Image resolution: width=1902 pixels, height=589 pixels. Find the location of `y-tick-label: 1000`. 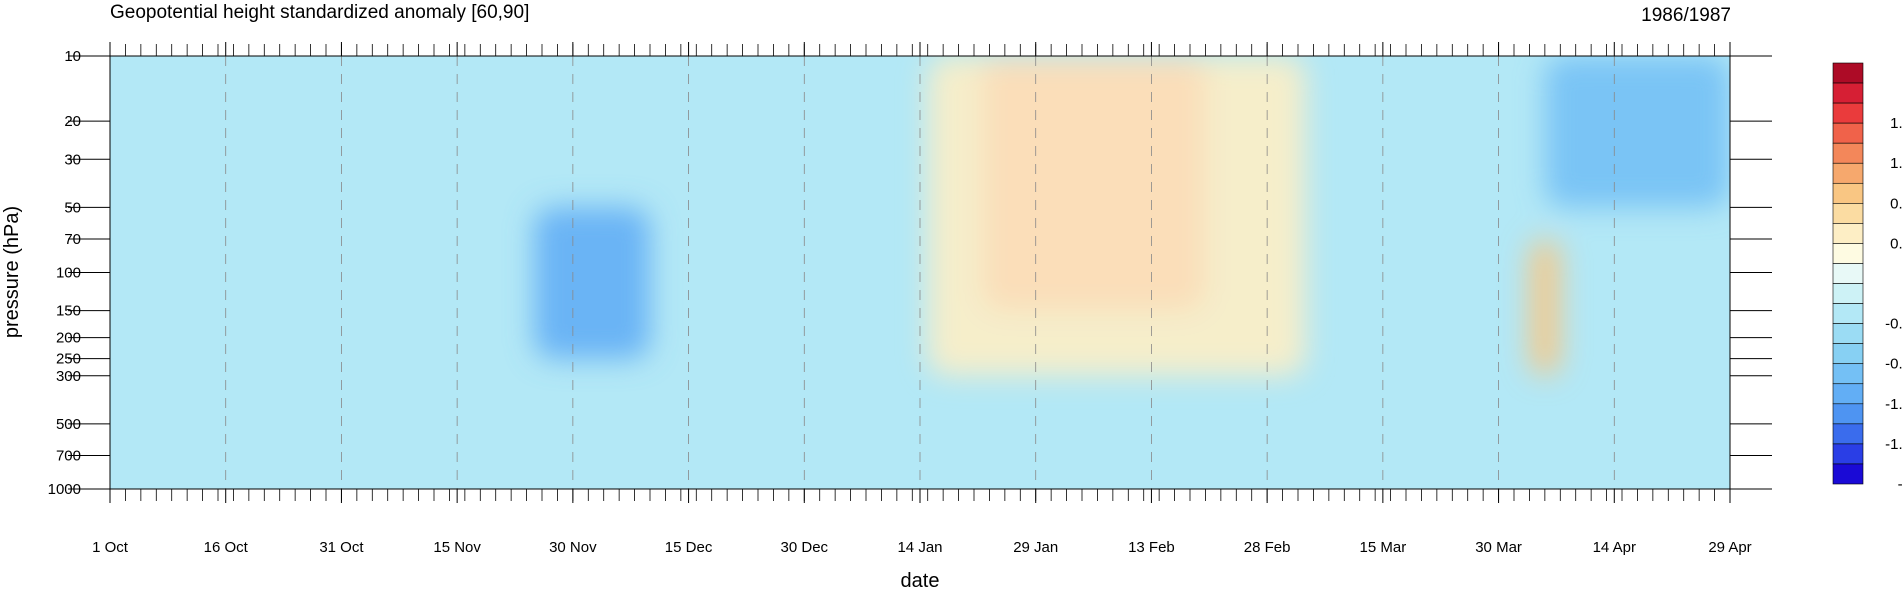

y-tick-label: 1000 is located at coordinates (64, 489).